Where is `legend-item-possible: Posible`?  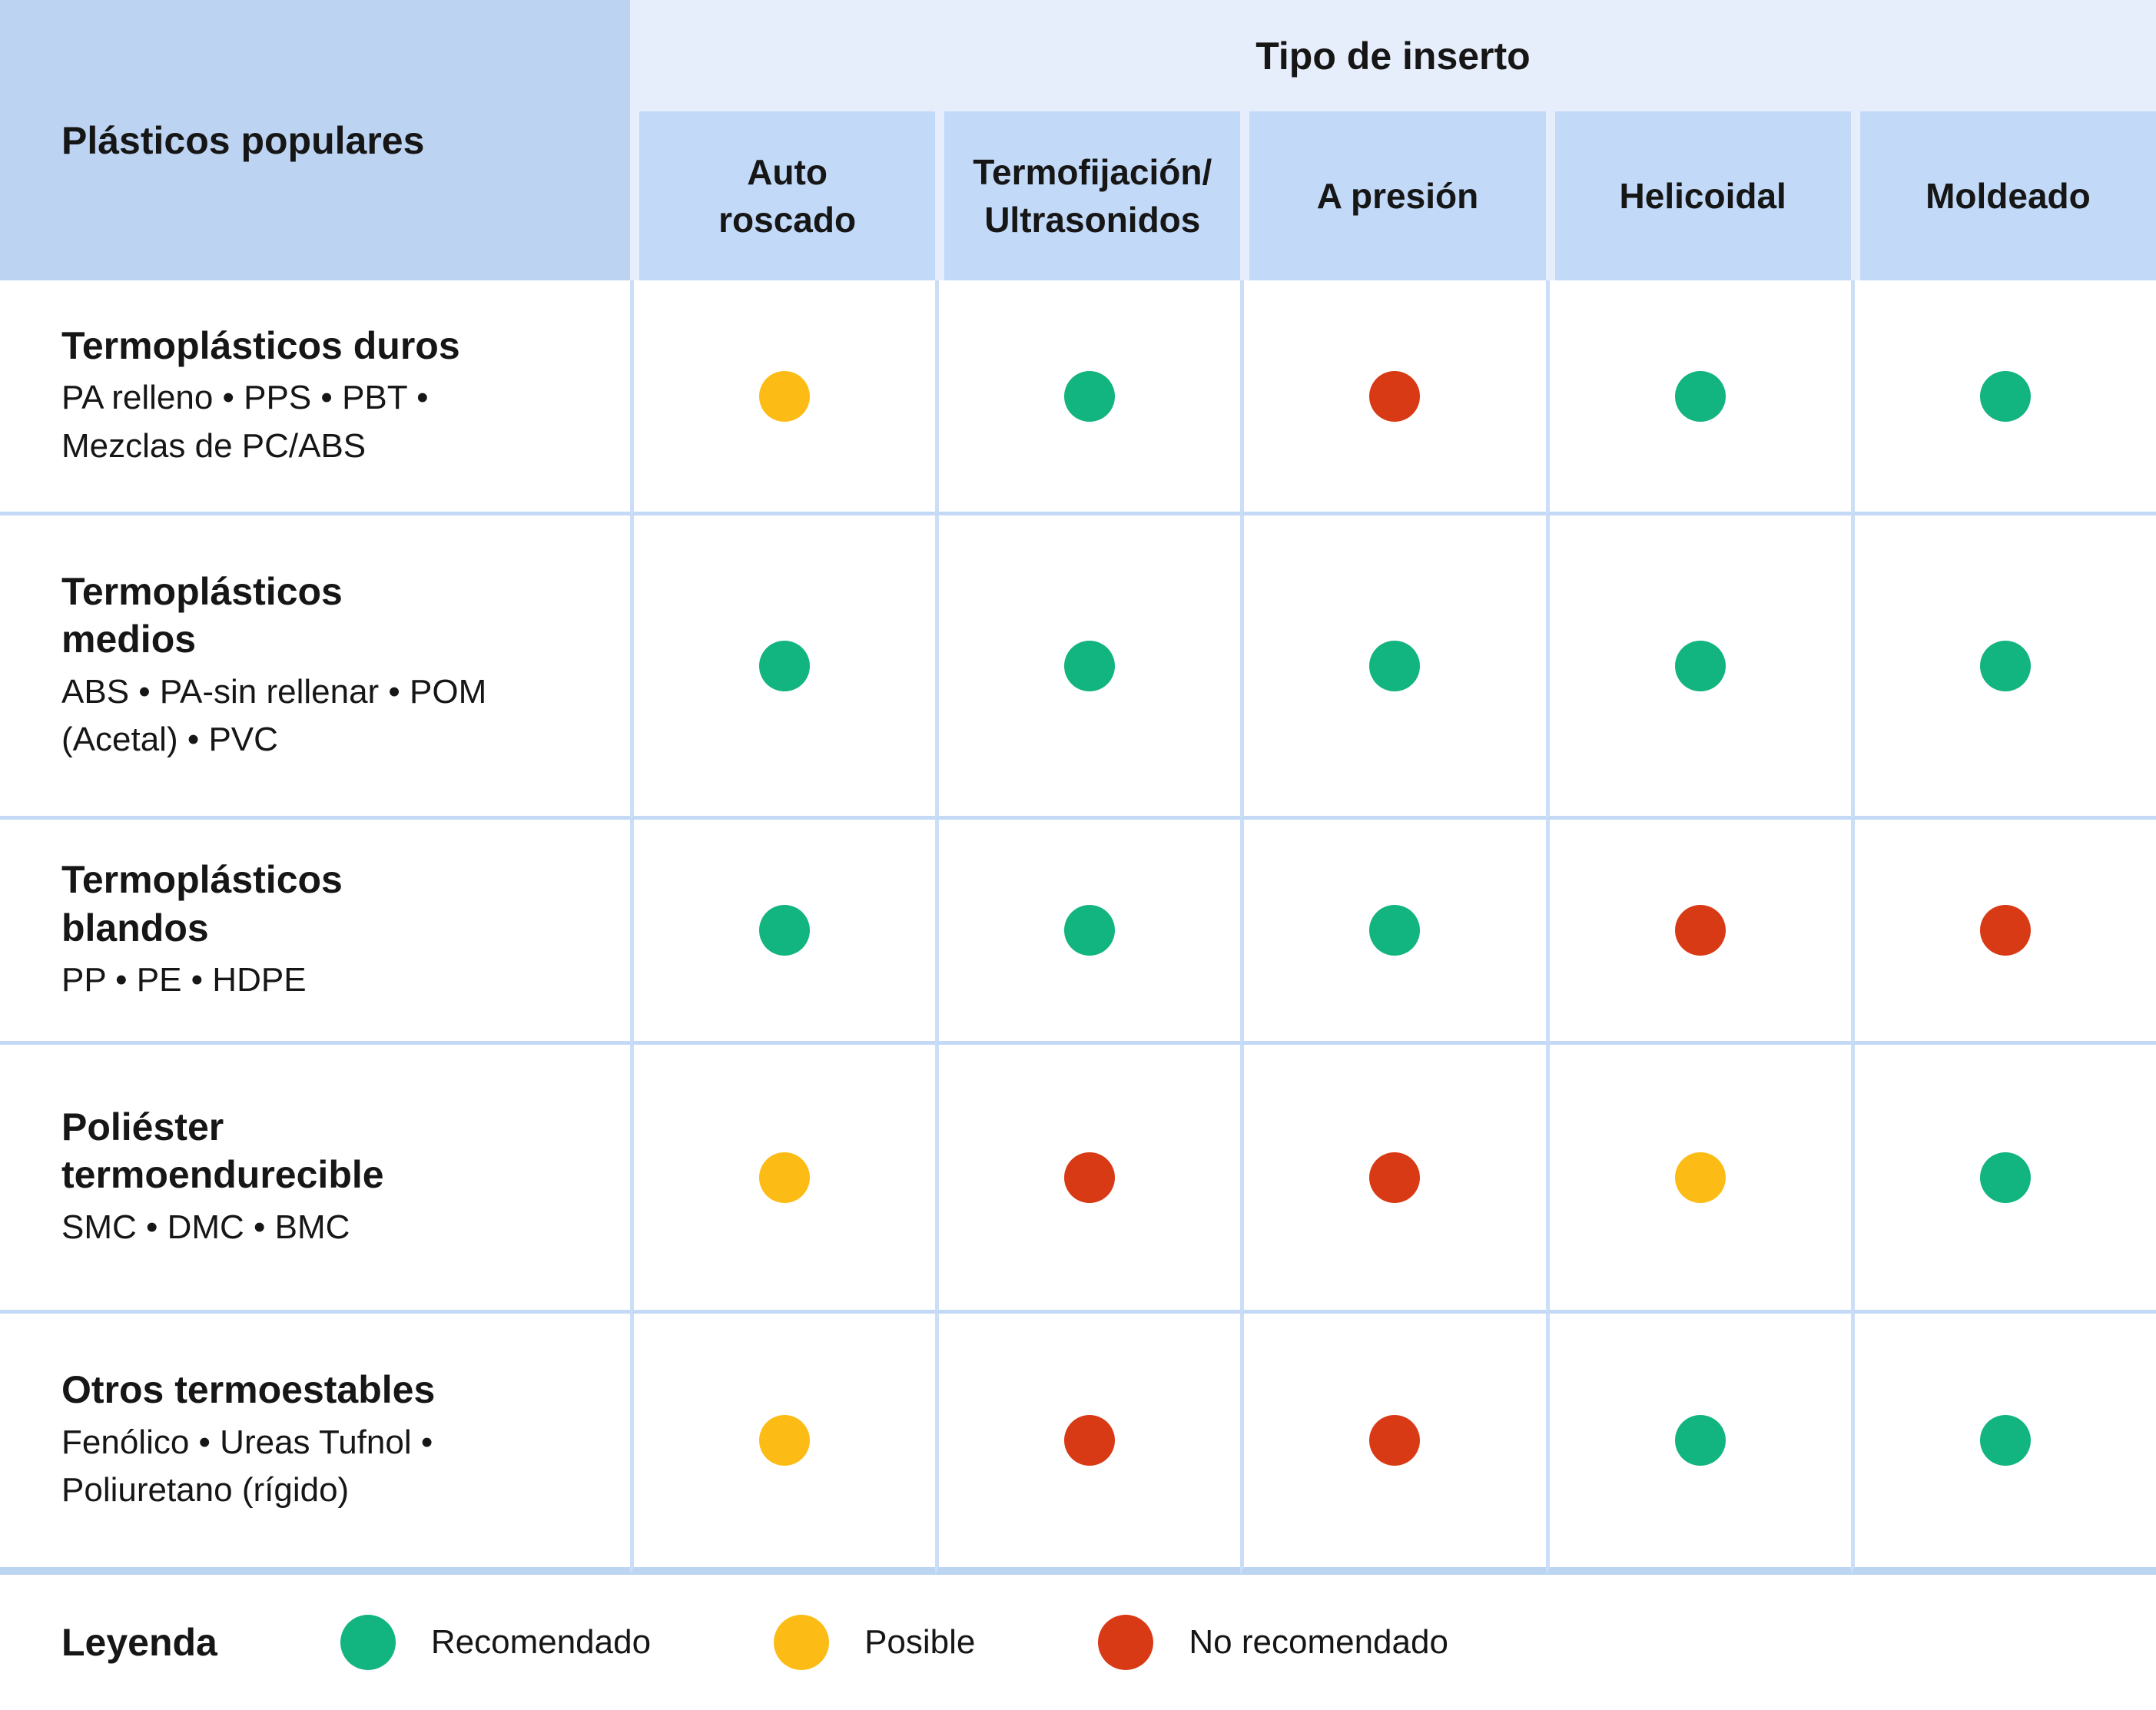 legend-item-possible: Posible is located at coordinates (875, 1642).